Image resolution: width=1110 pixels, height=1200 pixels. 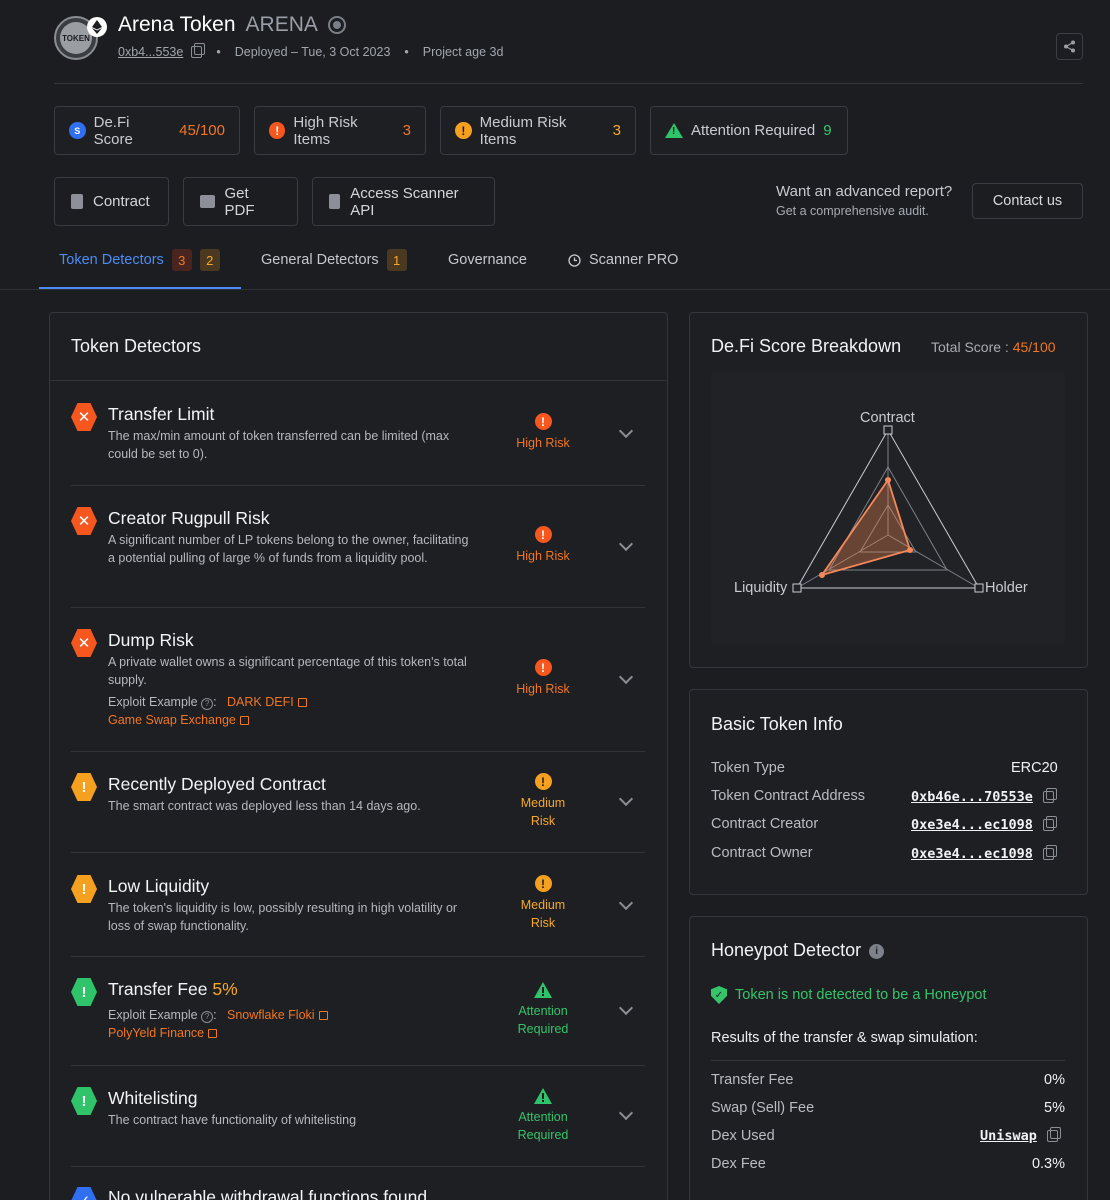 I want to click on attention-chip: ! Attention Required 9, so click(x=749, y=130).